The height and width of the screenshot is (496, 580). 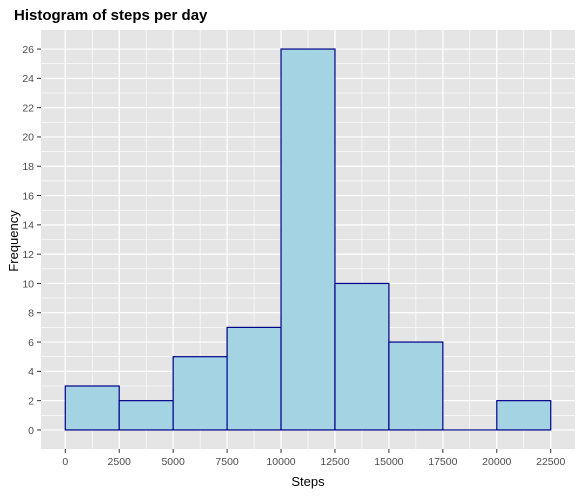 I want to click on y-tick-label: 18, so click(x=28, y=167).